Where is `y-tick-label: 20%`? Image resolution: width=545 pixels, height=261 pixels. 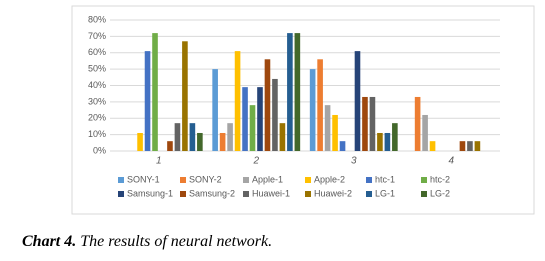
y-tick-label: 20% is located at coordinates (97, 118).